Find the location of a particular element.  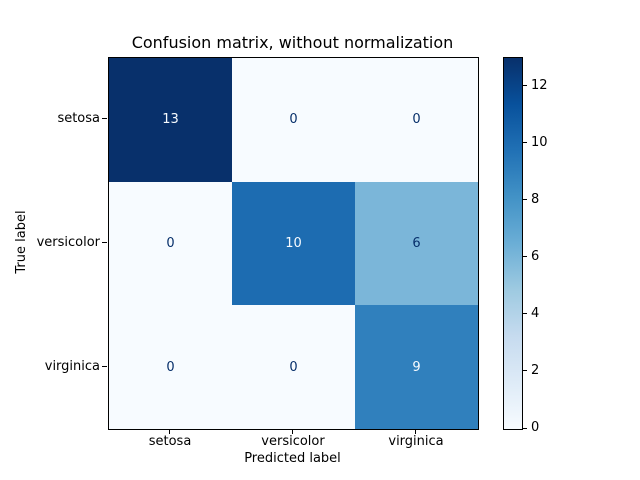

chart-title: Confusion matrix, without normalization is located at coordinates (292, 42).